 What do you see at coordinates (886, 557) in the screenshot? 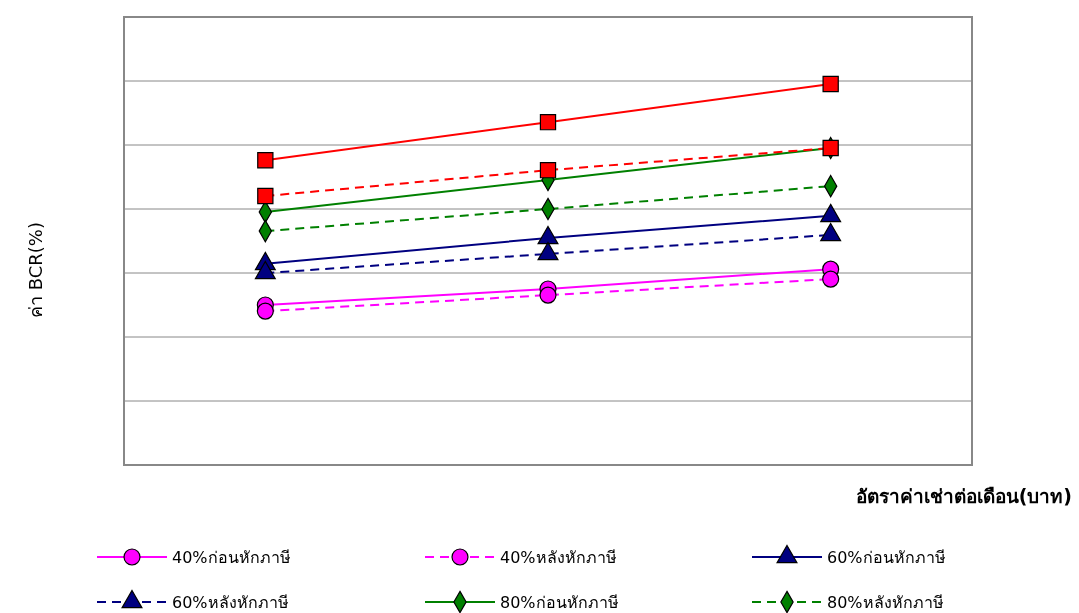
I see `legend-label: 60%ก่อนหักภาษี` at bounding box center [886, 557].